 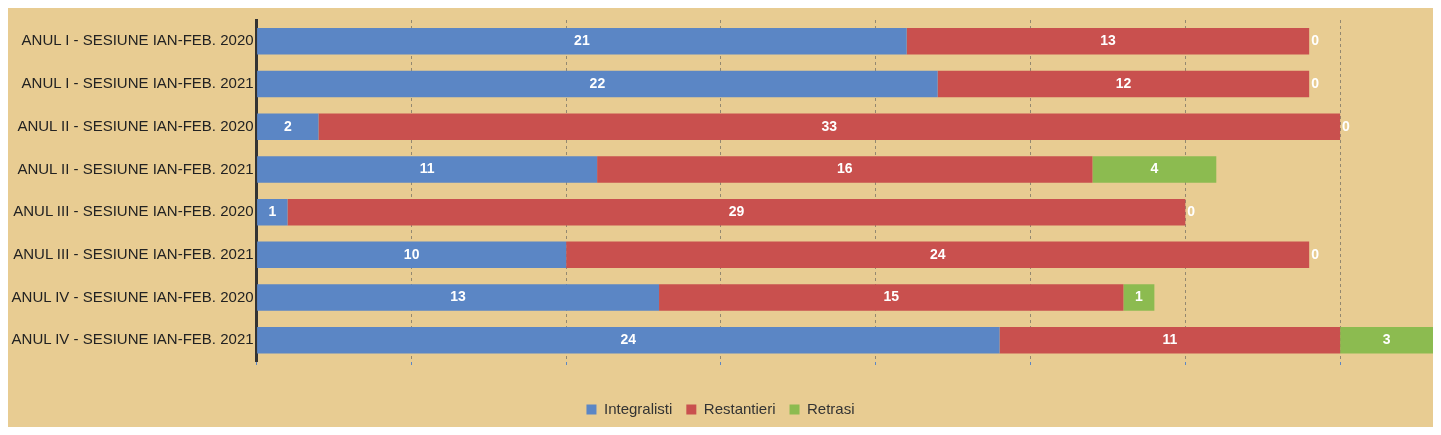 I want to click on y-tick-label: ANUL II - SESIUNE IAN-FEB. 2021, so click(x=135, y=168).